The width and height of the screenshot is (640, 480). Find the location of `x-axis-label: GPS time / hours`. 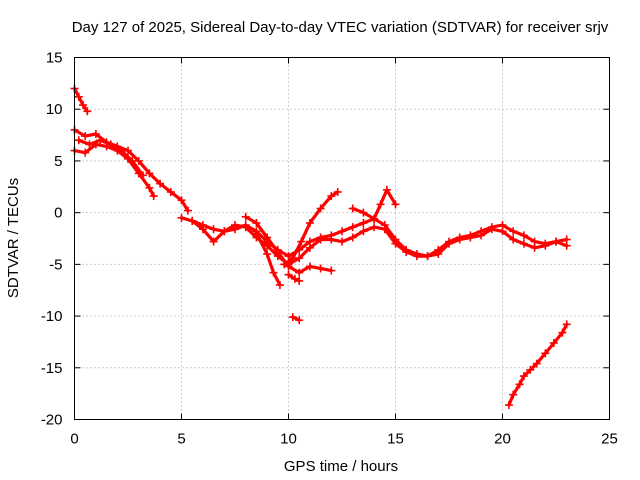

x-axis-label: GPS time / hours is located at coordinates (341, 466).